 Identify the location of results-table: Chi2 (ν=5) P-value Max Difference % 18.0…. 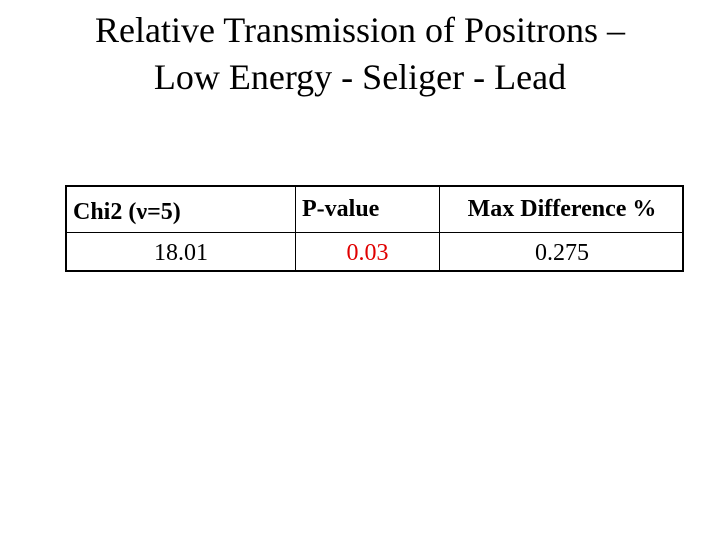
(374, 228).